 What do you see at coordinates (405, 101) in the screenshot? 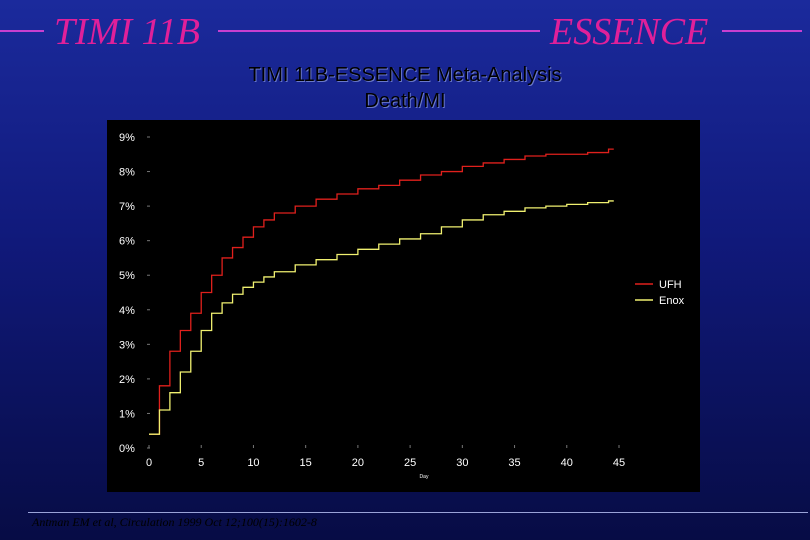
I see `chart-subheading: Death/MI` at bounding box center [405, 101].